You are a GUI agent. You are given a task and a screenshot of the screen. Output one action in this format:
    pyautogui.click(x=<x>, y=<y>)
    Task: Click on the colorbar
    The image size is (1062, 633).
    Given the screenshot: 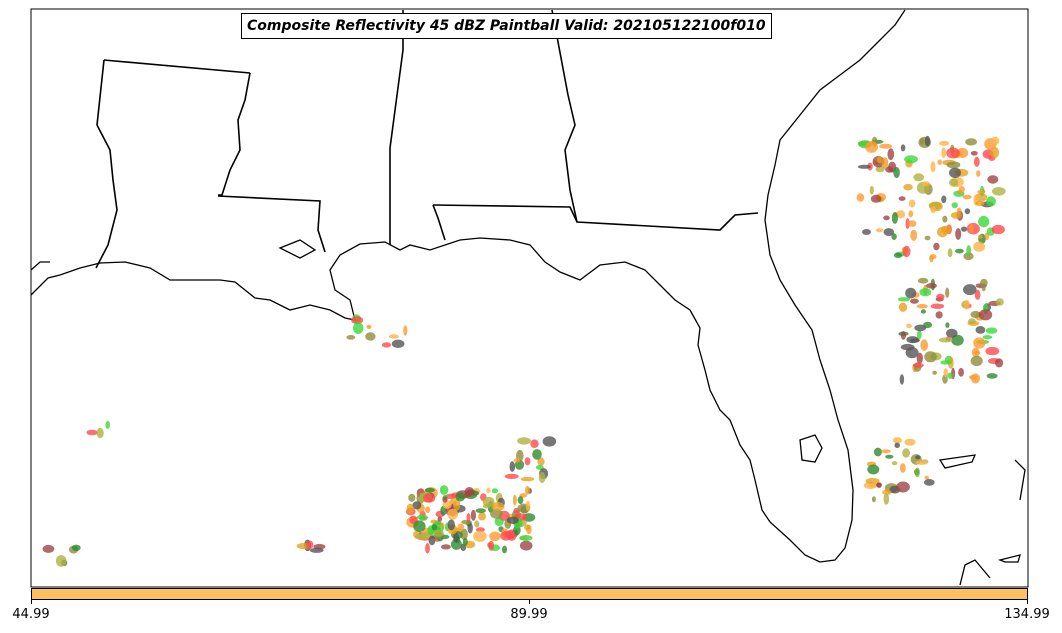 What is the action you would take?
    pyautogui.click(x=529, y=594)
    